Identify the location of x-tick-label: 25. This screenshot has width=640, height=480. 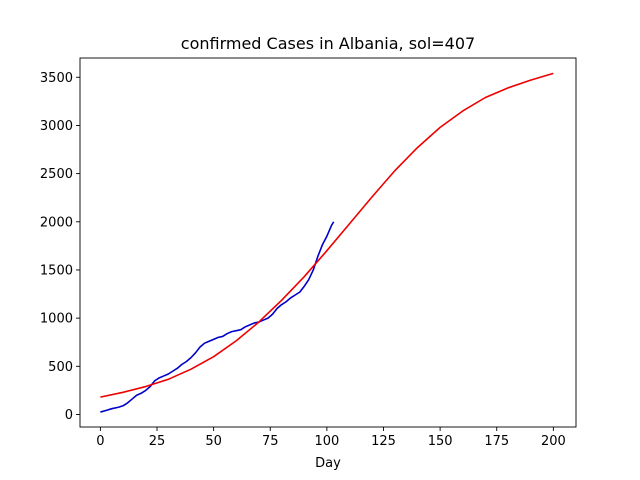
(157, 441).